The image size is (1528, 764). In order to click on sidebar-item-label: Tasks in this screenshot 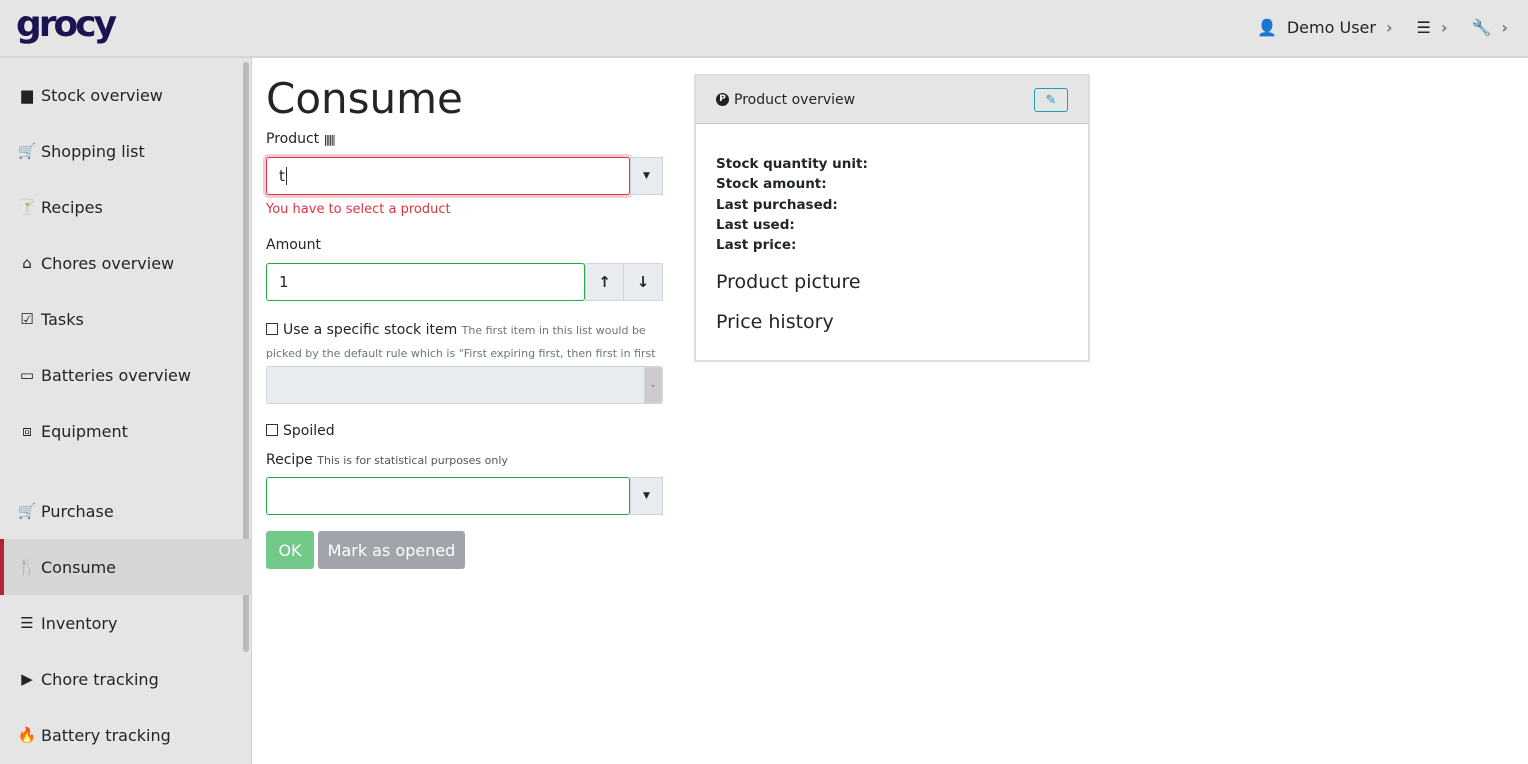, I will do `click(62, 319)`.